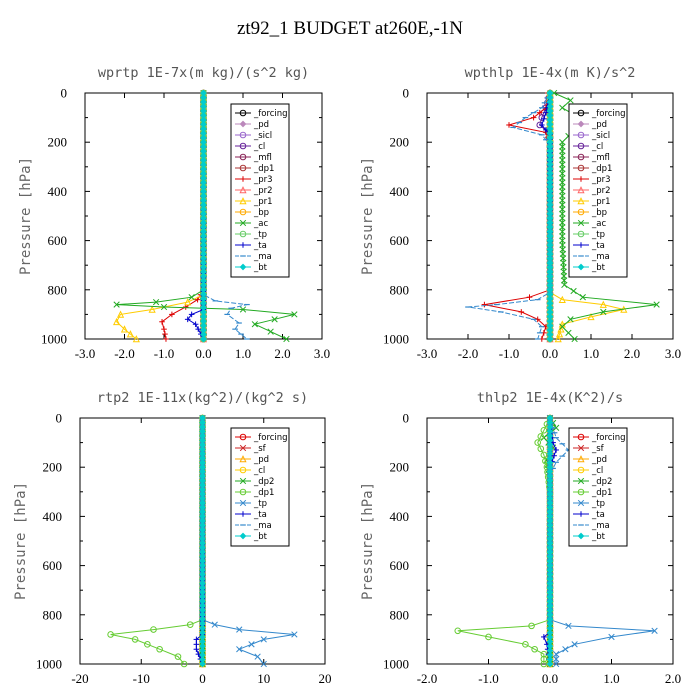 Image resolution: width=700 pixels, height=700 pixels. I want to click on x-tick-label: -3.0, so click(427, 353).